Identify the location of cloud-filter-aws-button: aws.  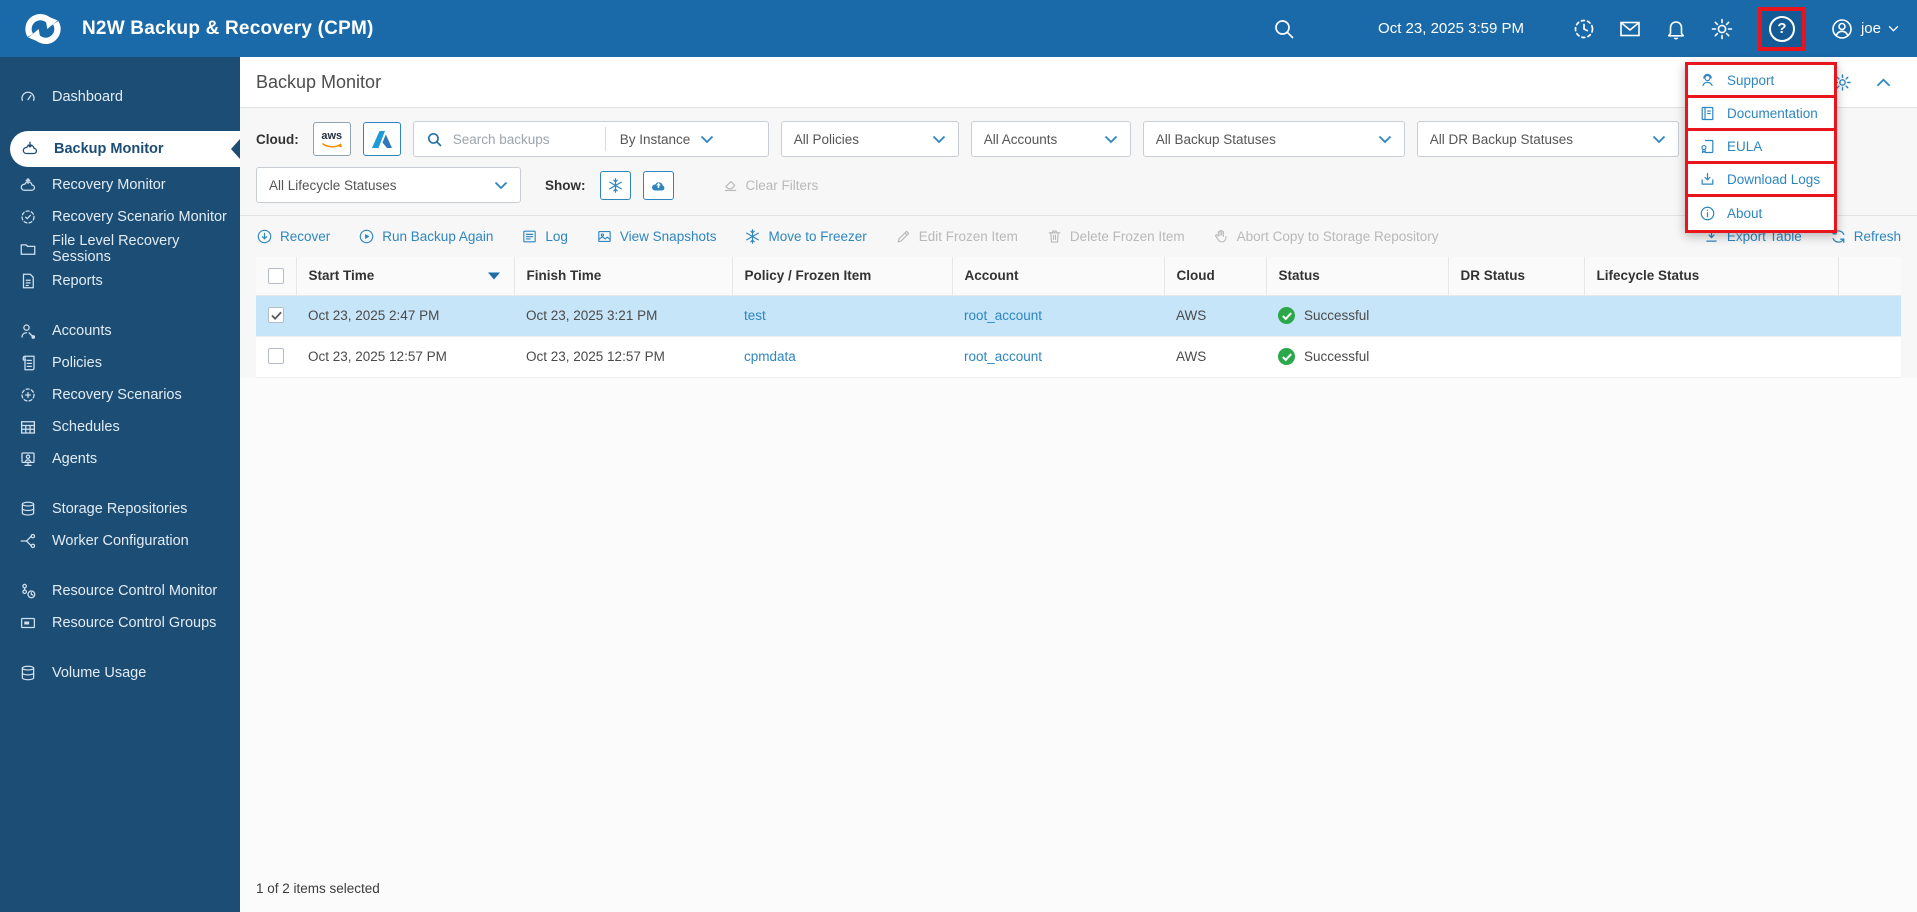
(331, 139).